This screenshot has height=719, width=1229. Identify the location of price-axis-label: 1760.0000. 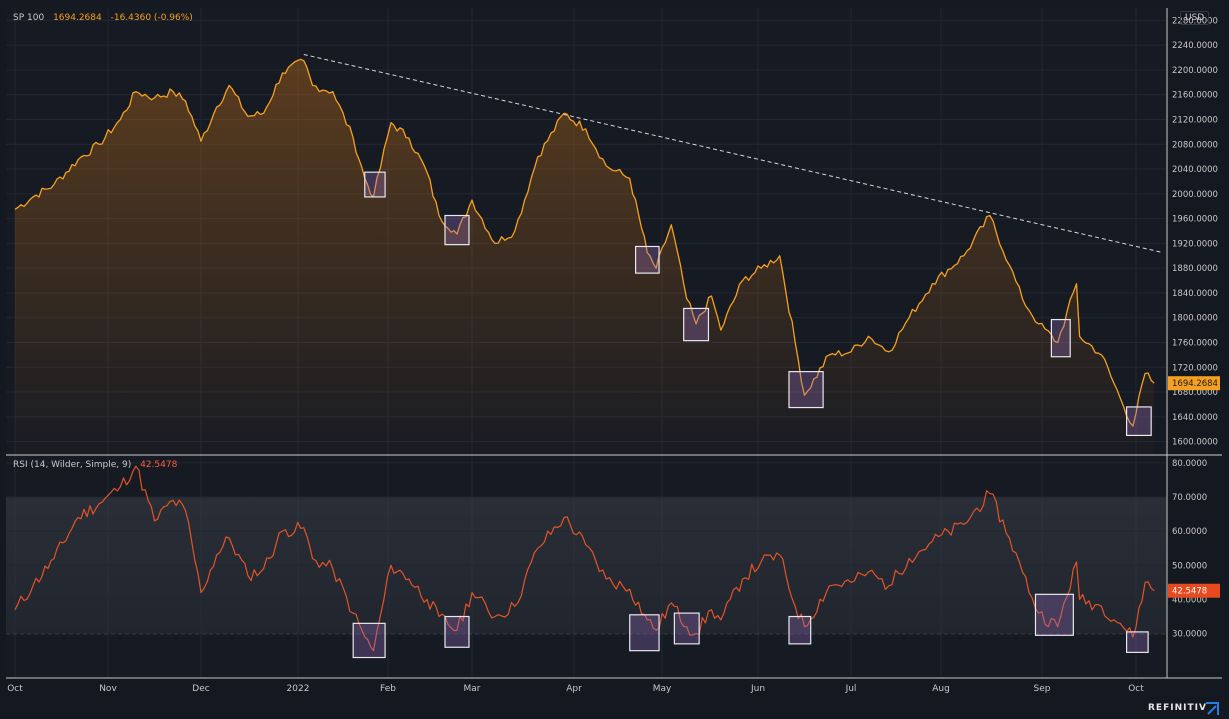
(1195, 344).